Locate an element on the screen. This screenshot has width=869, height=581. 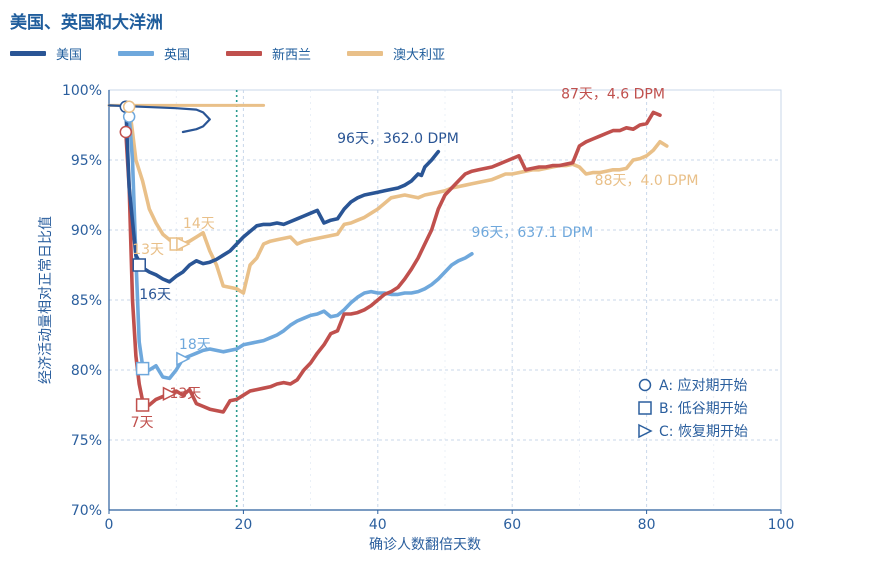
marker-us-B is located at coordinates (139, 265).